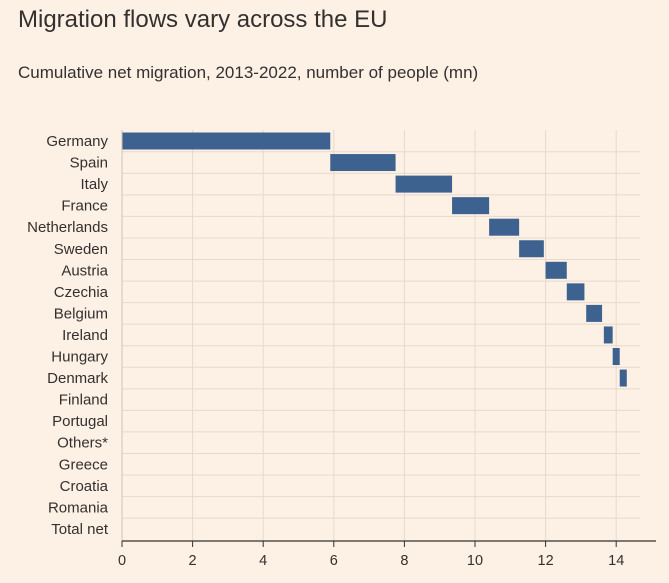  Describe the element at coordinates (263, 561) in the screenshot. I see `x-tick-label: 4` at that location.